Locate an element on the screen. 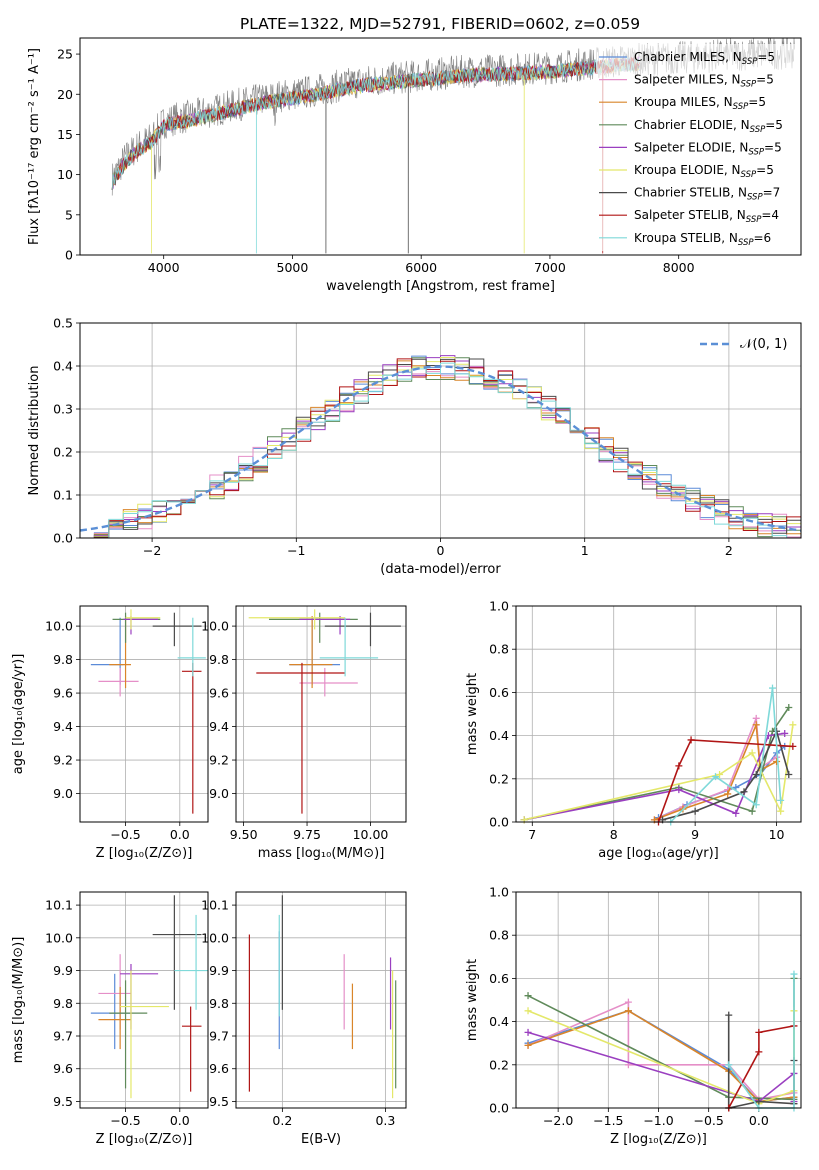 The height and width of the screenshot is (1170, 819). x-tick-label: 10 is located at coordinates (777, 834).